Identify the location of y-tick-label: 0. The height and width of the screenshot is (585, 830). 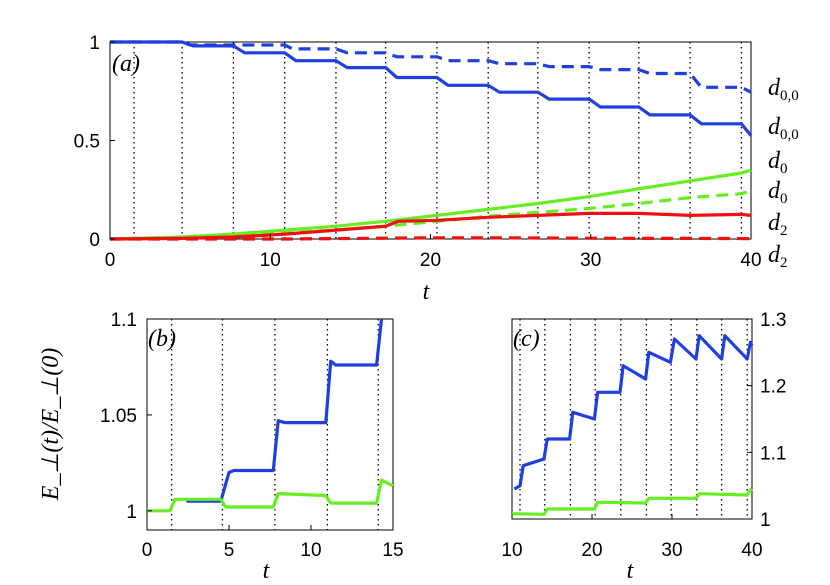
(94, 240).